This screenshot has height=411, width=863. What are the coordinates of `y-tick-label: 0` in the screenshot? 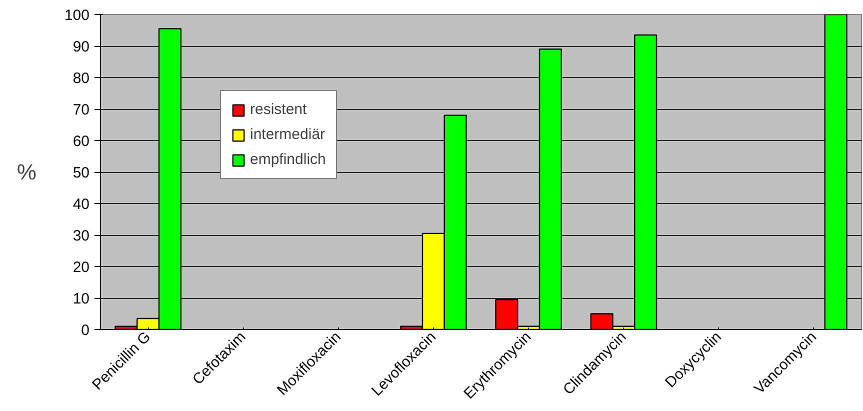 It's located at (85, 330).